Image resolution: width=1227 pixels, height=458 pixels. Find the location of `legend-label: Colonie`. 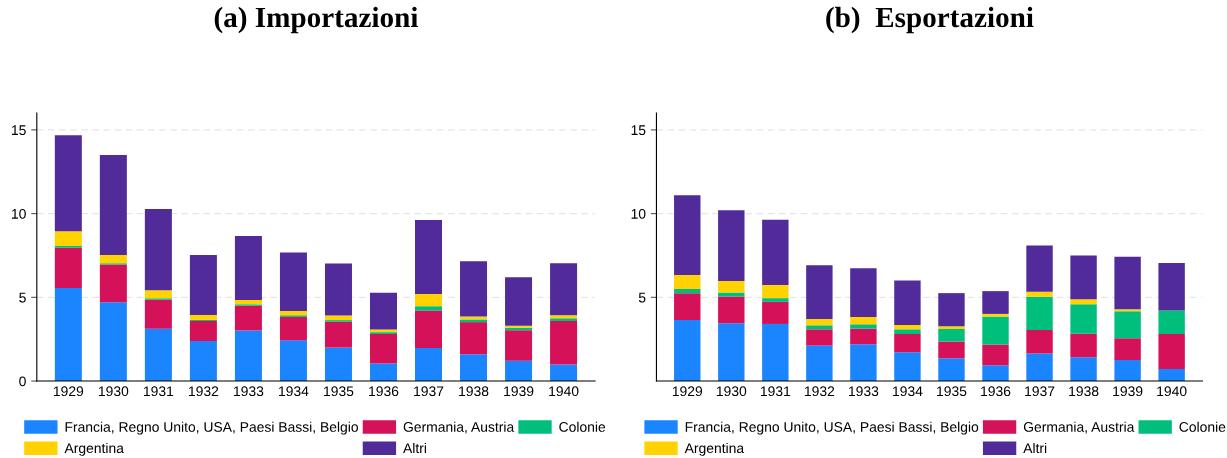

legend-label: Colonie is located at coordinates (1202, 426).